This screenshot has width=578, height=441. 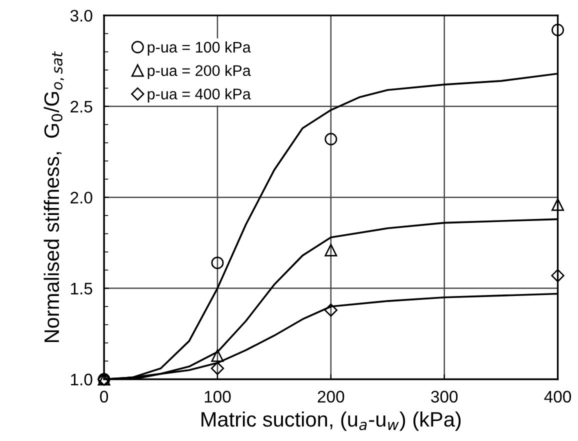 What do you see at coordinates (331, 396) in the screenshot?
I see `x-tick-label: 200` at bounding box center [331, 396].